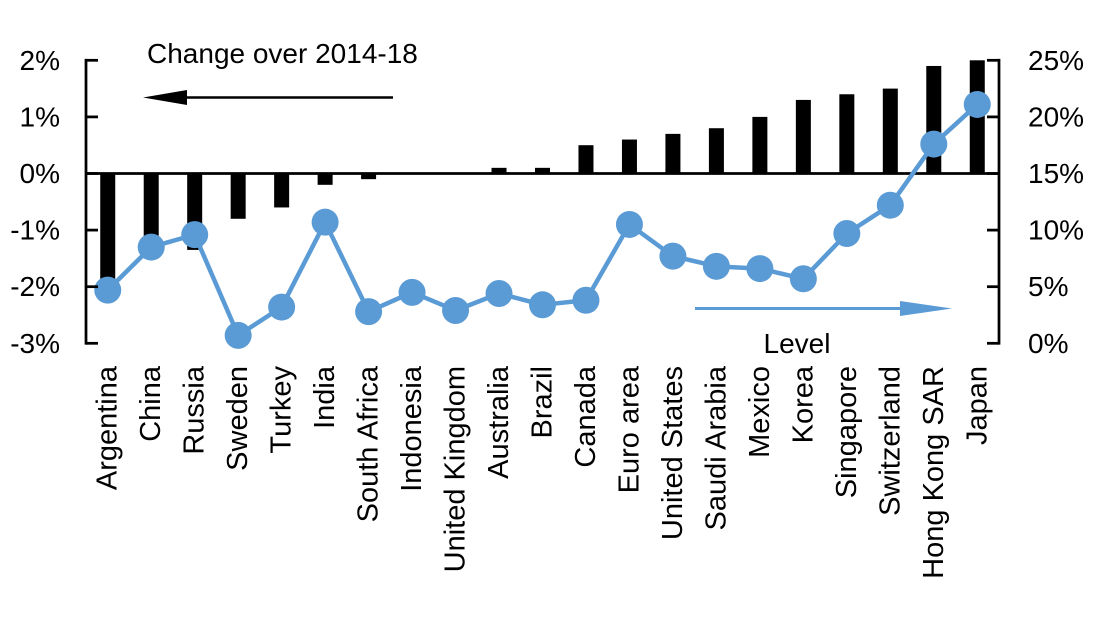  What do you see at coordinates (151, 403) in the screenshot?
I see `x-category-label: China` at bounding box center [151, 403].